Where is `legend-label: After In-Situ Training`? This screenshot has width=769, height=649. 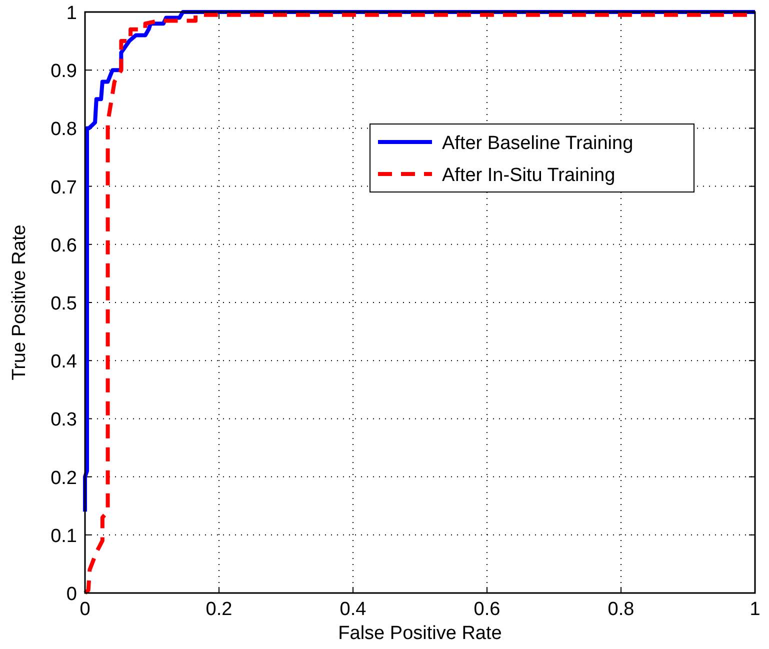 legend-label: After In-Situ Training is located at coordinates (529, 175).